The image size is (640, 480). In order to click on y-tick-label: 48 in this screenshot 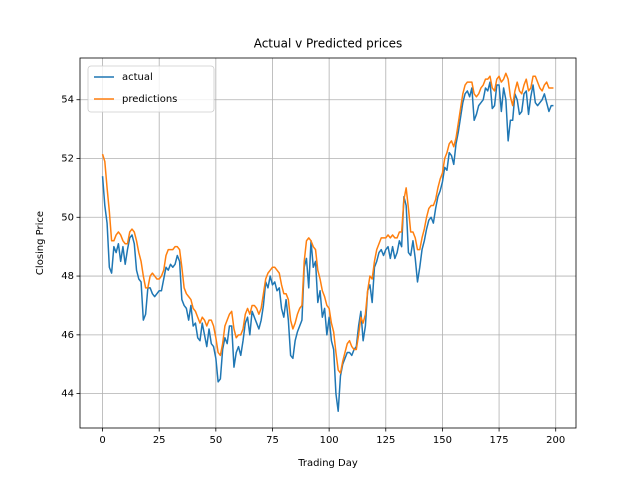, I will do `click(67, 276)`.